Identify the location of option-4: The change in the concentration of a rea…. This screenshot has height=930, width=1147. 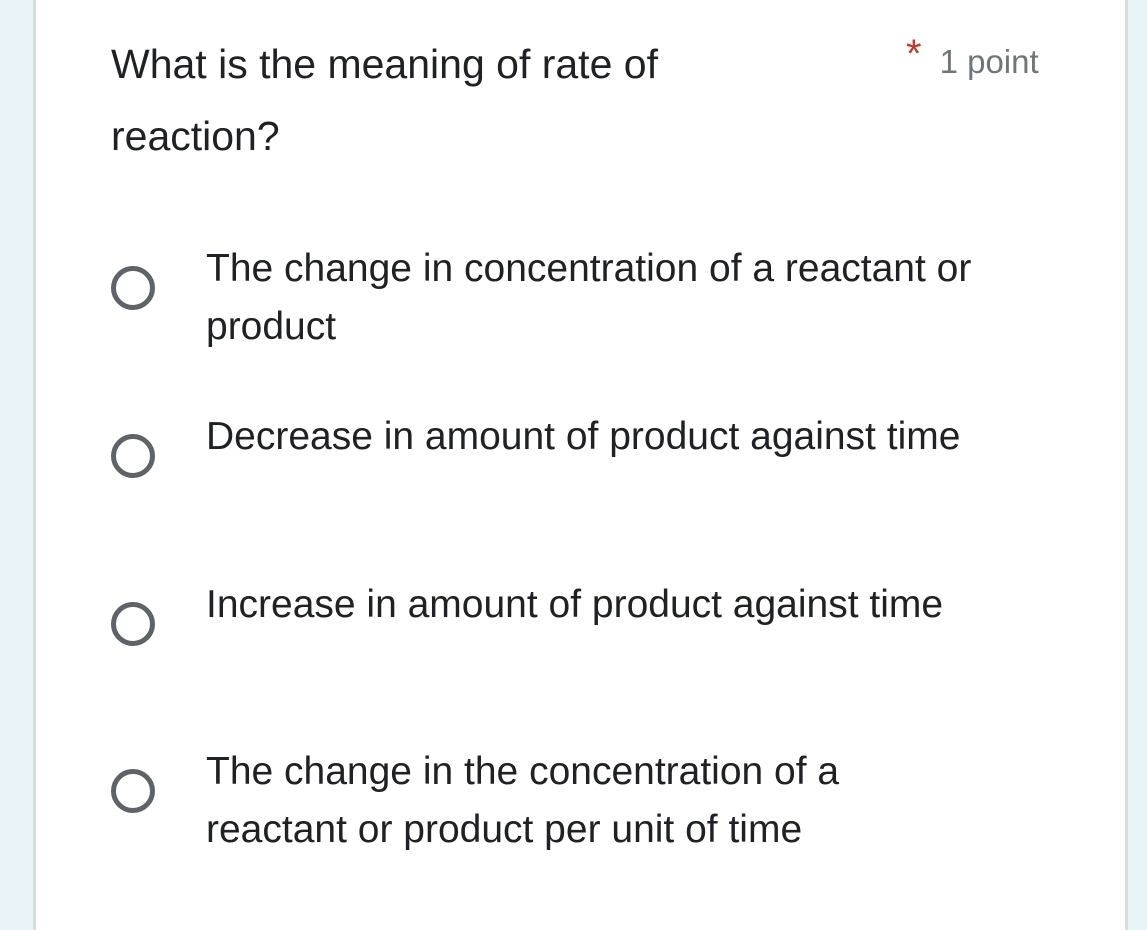
(596, 803).